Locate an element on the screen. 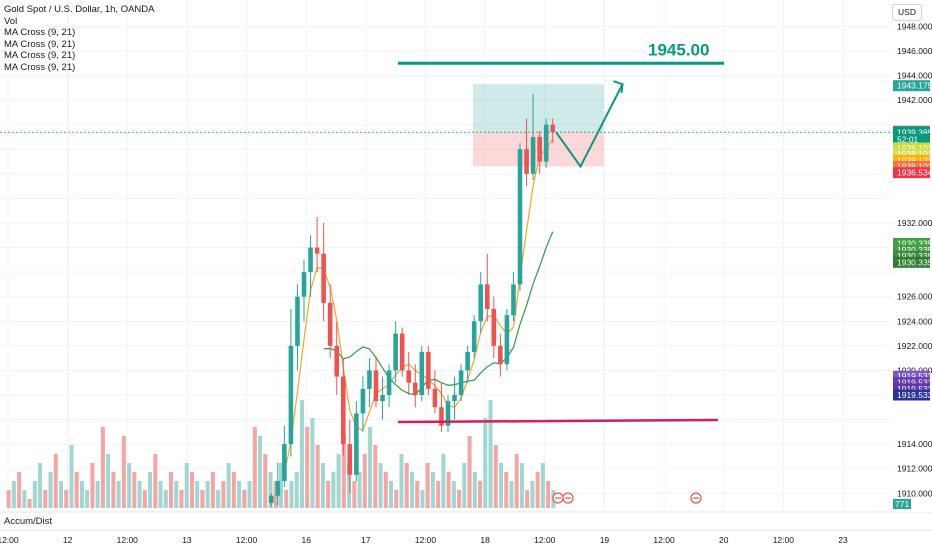 This screenshot has width=932, height=550. long-position-tool is located at coordinates (538, 125).